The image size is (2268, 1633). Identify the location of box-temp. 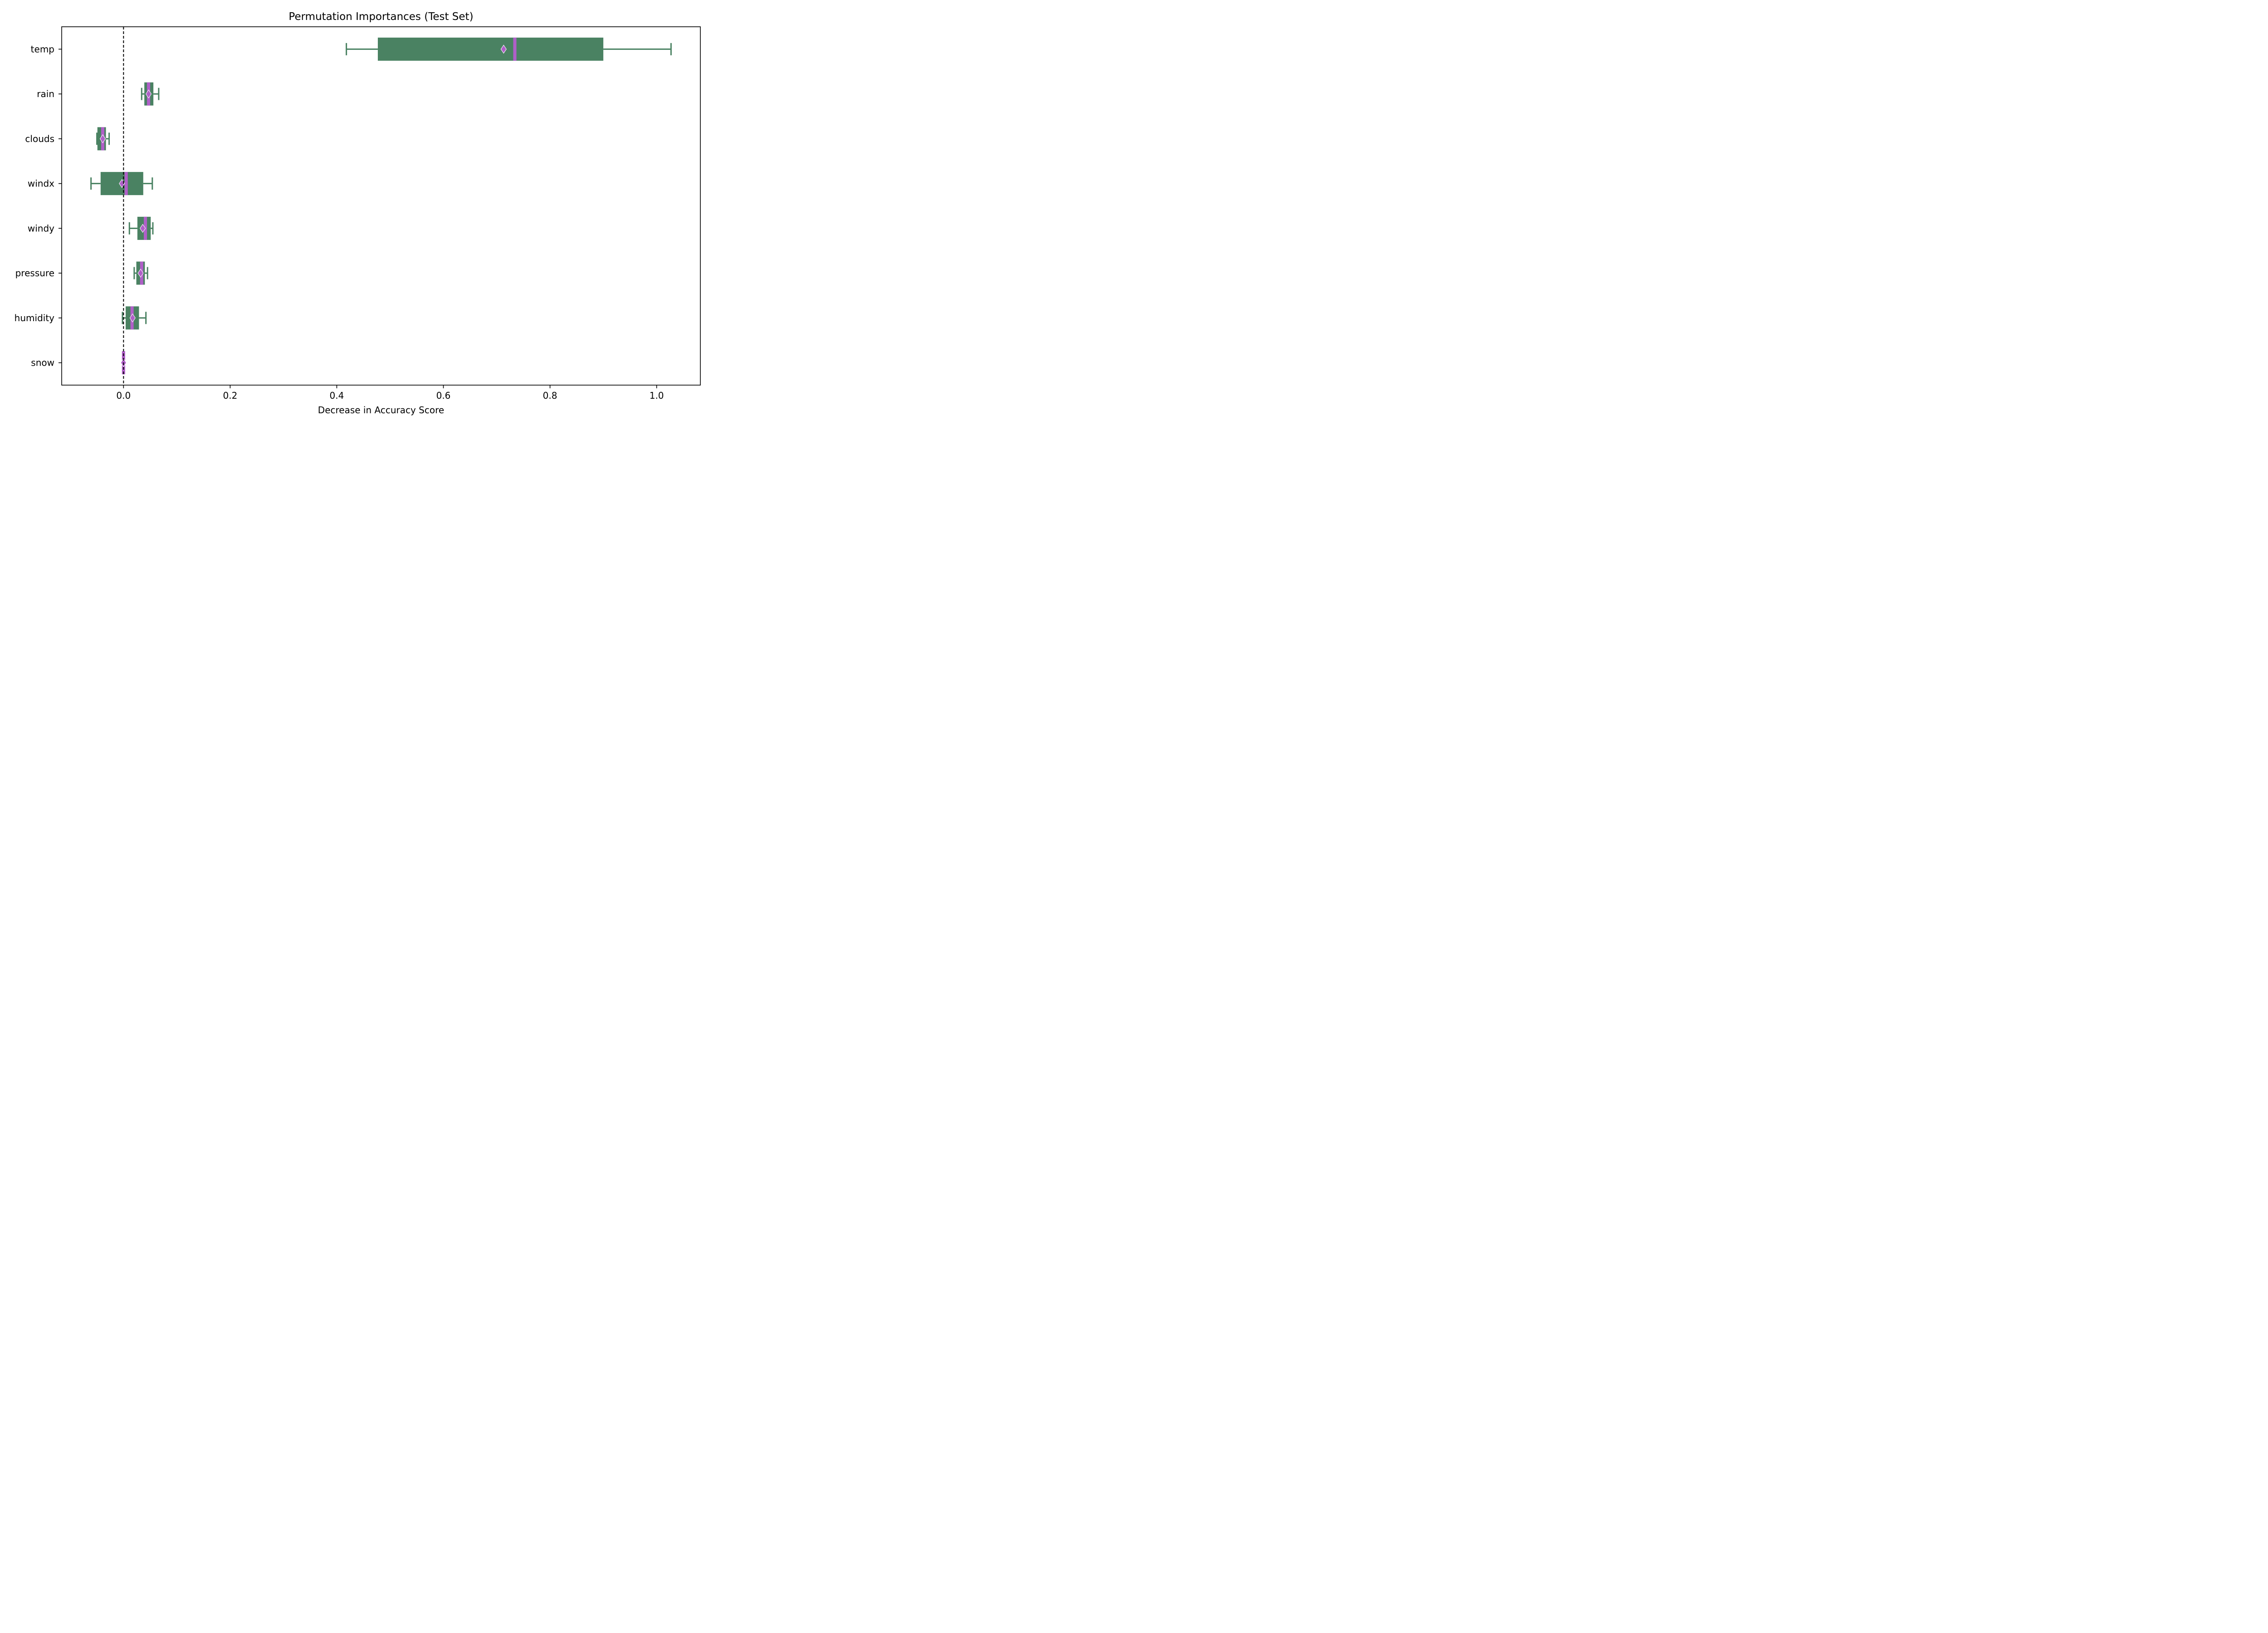
(491, 49).